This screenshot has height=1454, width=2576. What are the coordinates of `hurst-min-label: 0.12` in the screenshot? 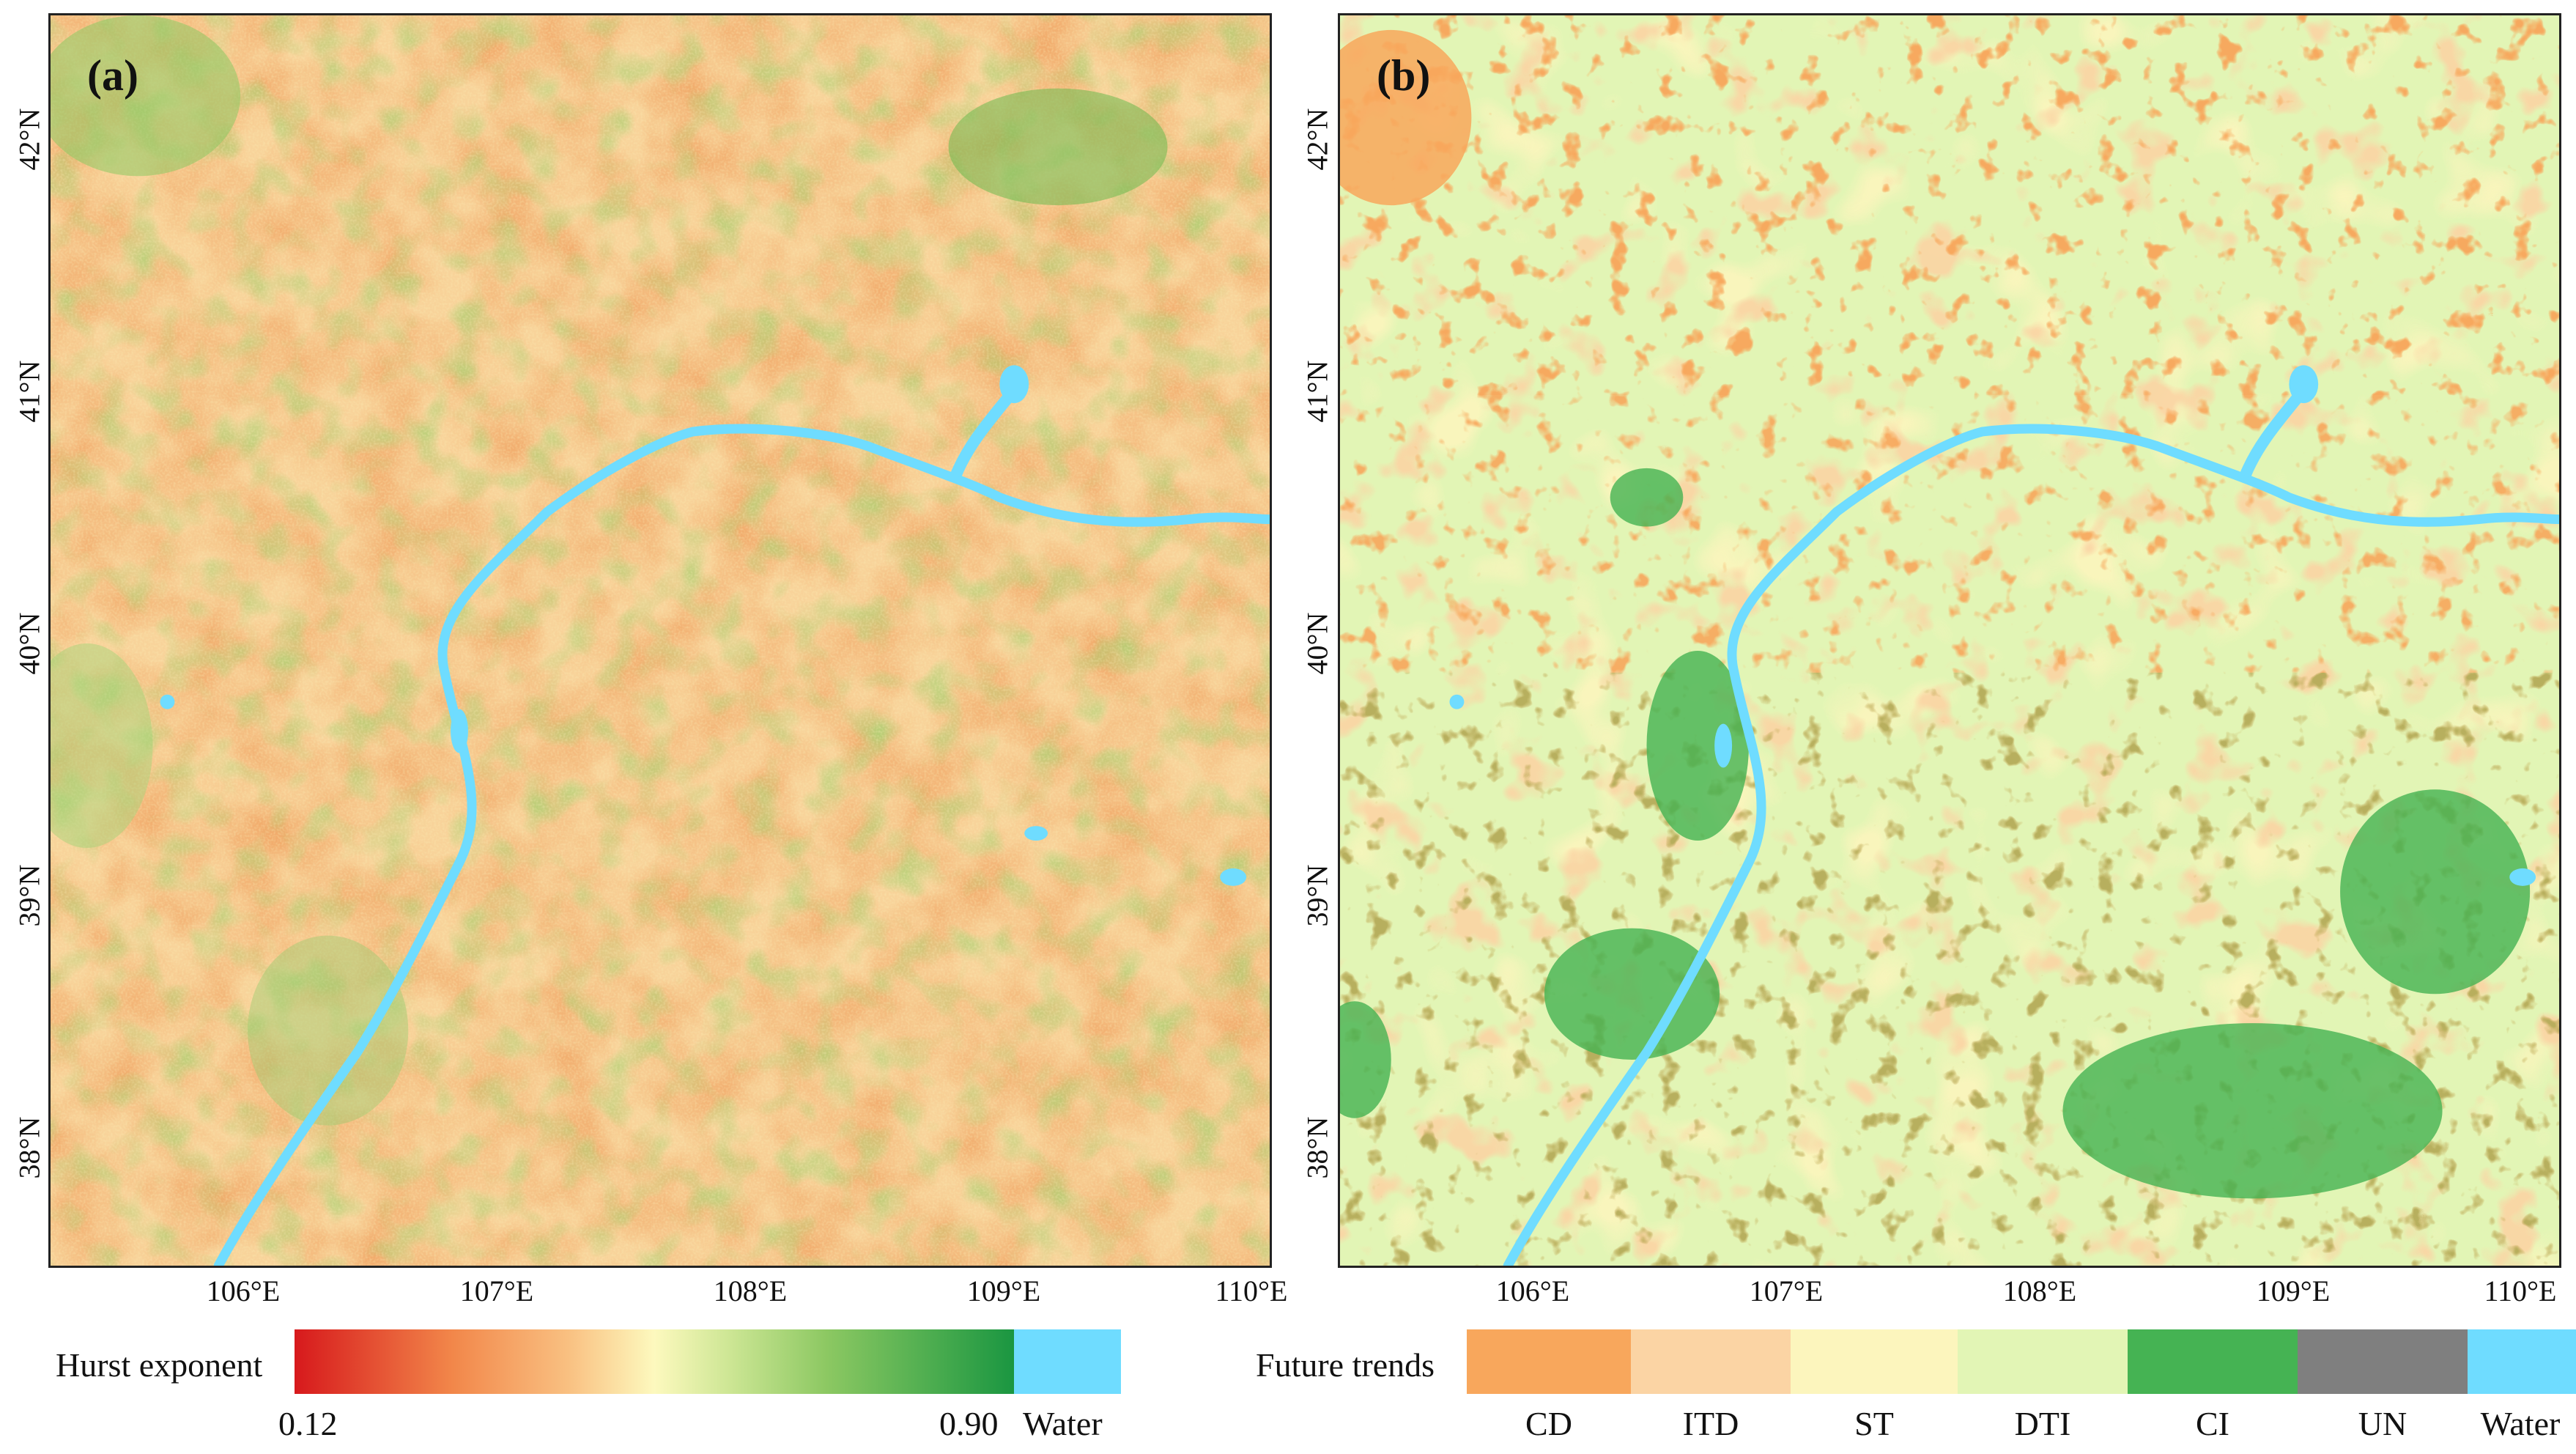 It's located at (308, 1423).